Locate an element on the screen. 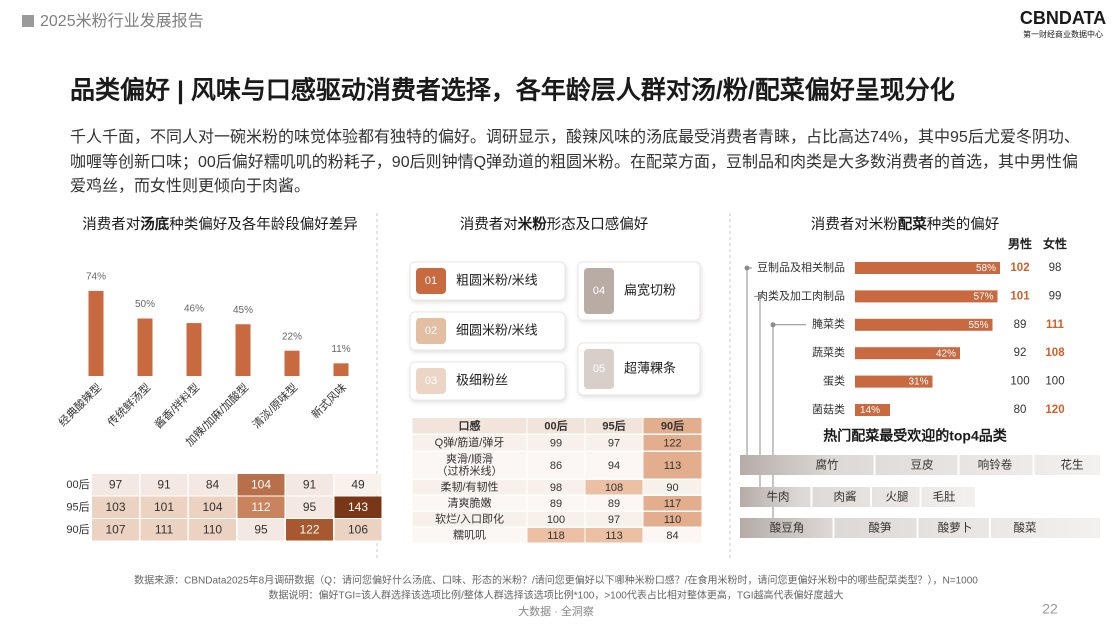  x-tick-label: 清淡/原味型 is located at coordinates (274, 405).